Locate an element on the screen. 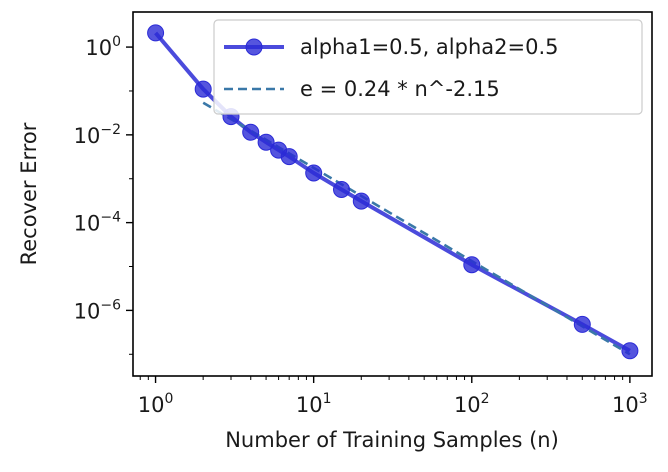  legend-label-series-1: alpha1=0.5, alpha2=0.5 is located at coordinates (429, 47).